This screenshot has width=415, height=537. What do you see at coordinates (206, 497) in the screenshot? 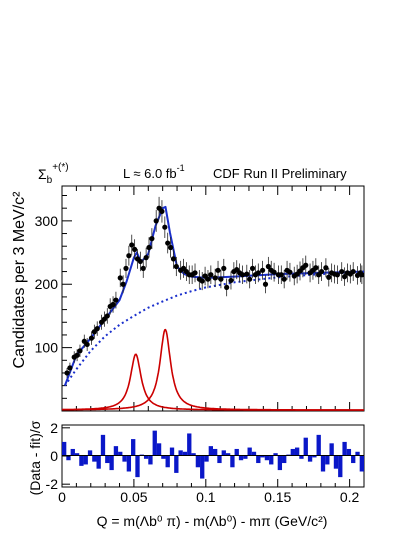
I see `x-tick-label: 0.1` at bounding box center [206, 497].